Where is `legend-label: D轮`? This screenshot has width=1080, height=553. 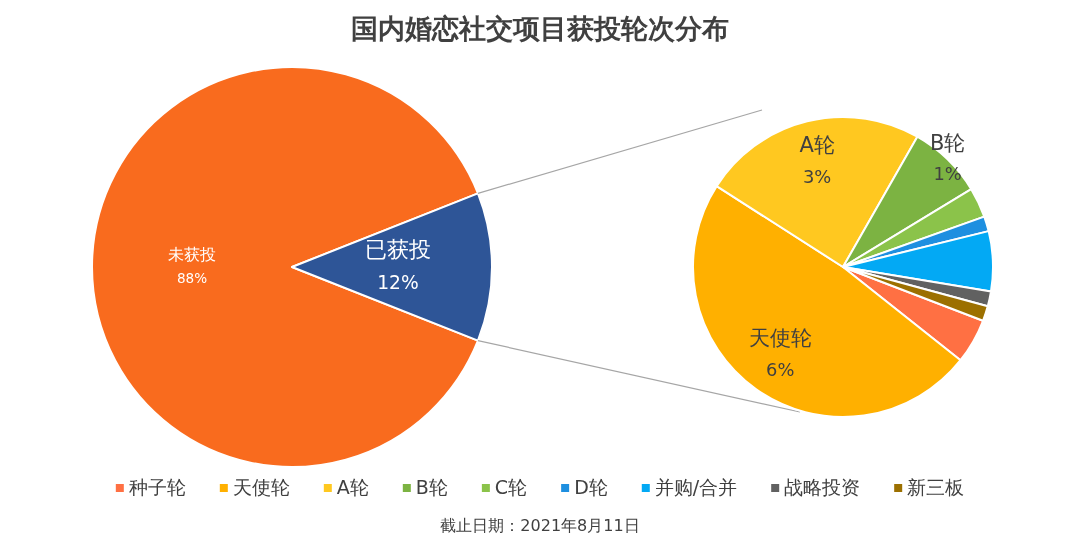
legend-label: D轮 is located at coordinates (591, 486).